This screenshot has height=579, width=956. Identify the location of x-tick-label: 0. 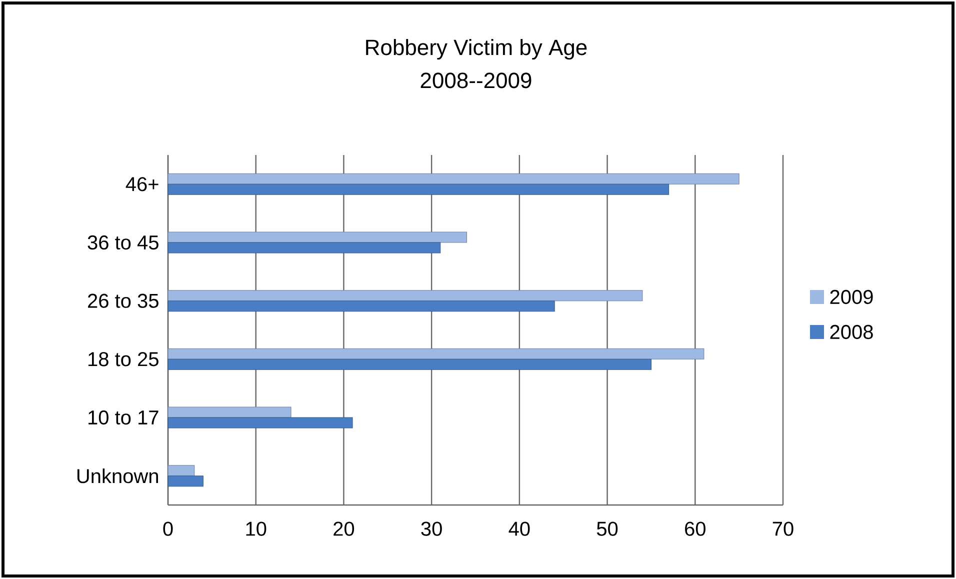
(168, 529).